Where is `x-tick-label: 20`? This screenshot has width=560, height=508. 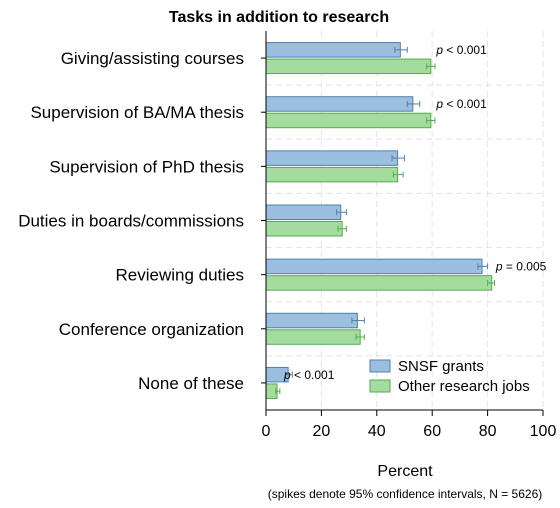 x-tick-label: 20 is located at coordinates (322, 431).